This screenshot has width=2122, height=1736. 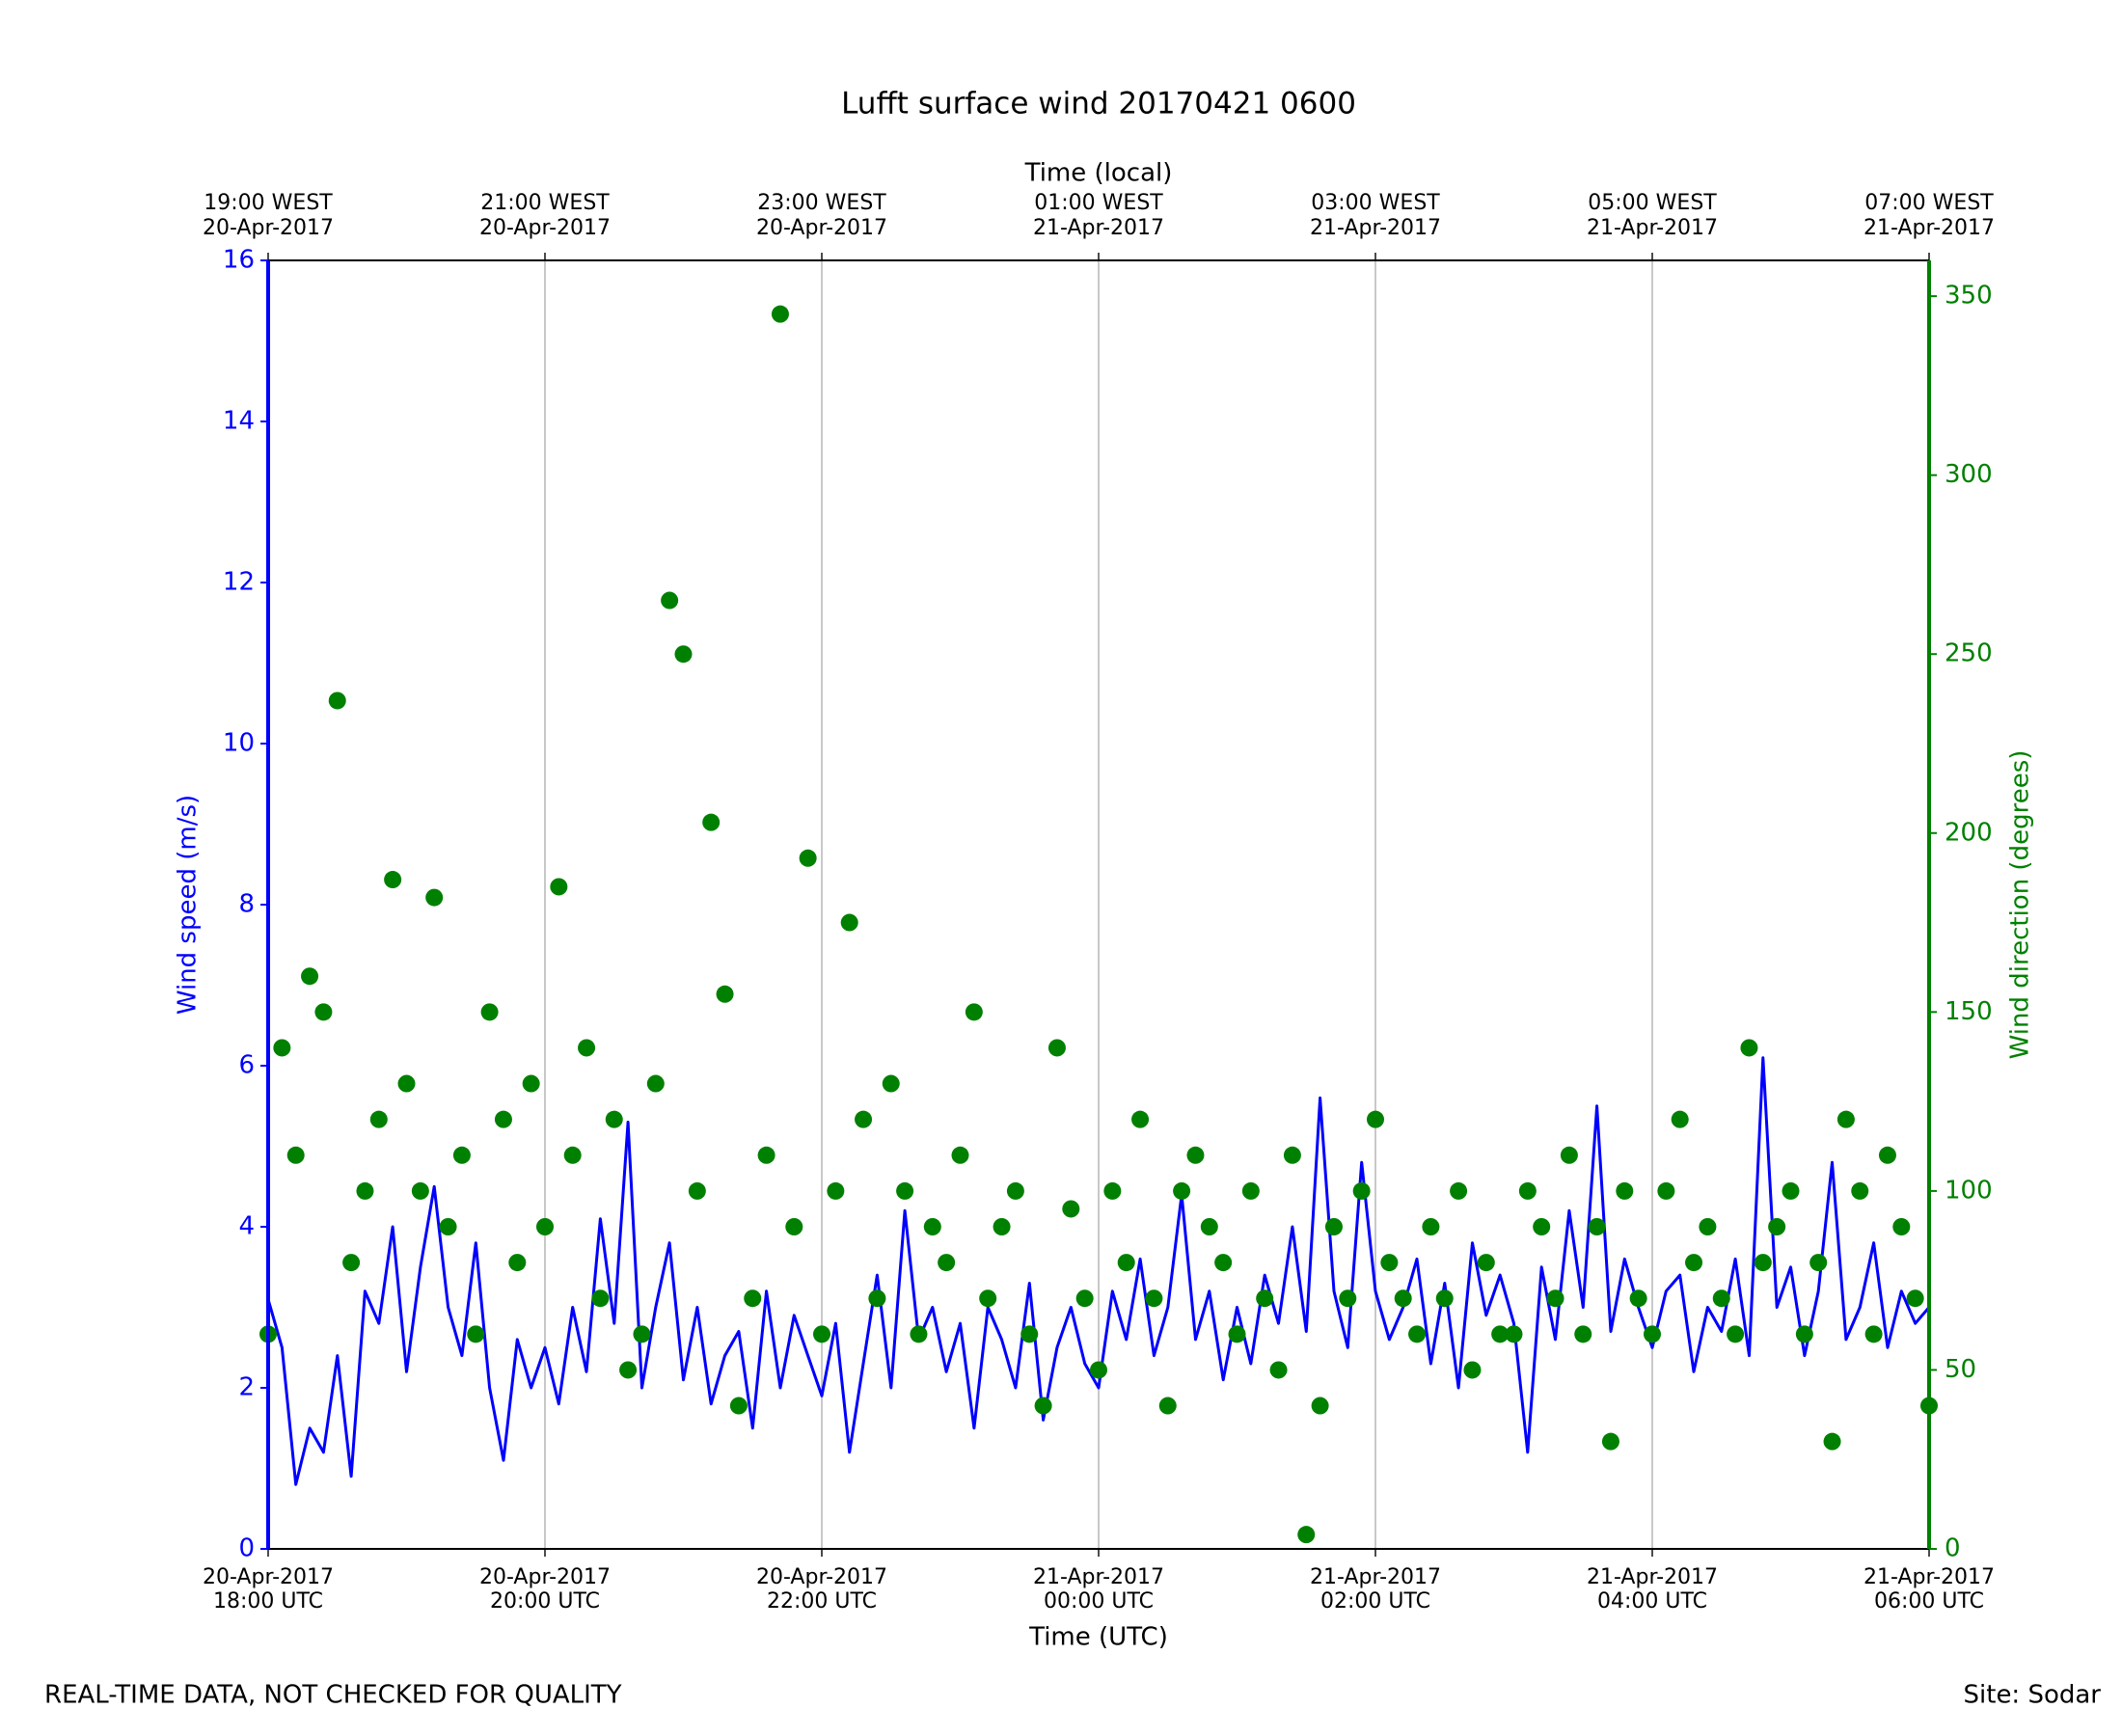 I want to click on footer-note: REAL-TIME DATA, NOT CHECKED FOR QUALITY, so click(x=333, y=1696).